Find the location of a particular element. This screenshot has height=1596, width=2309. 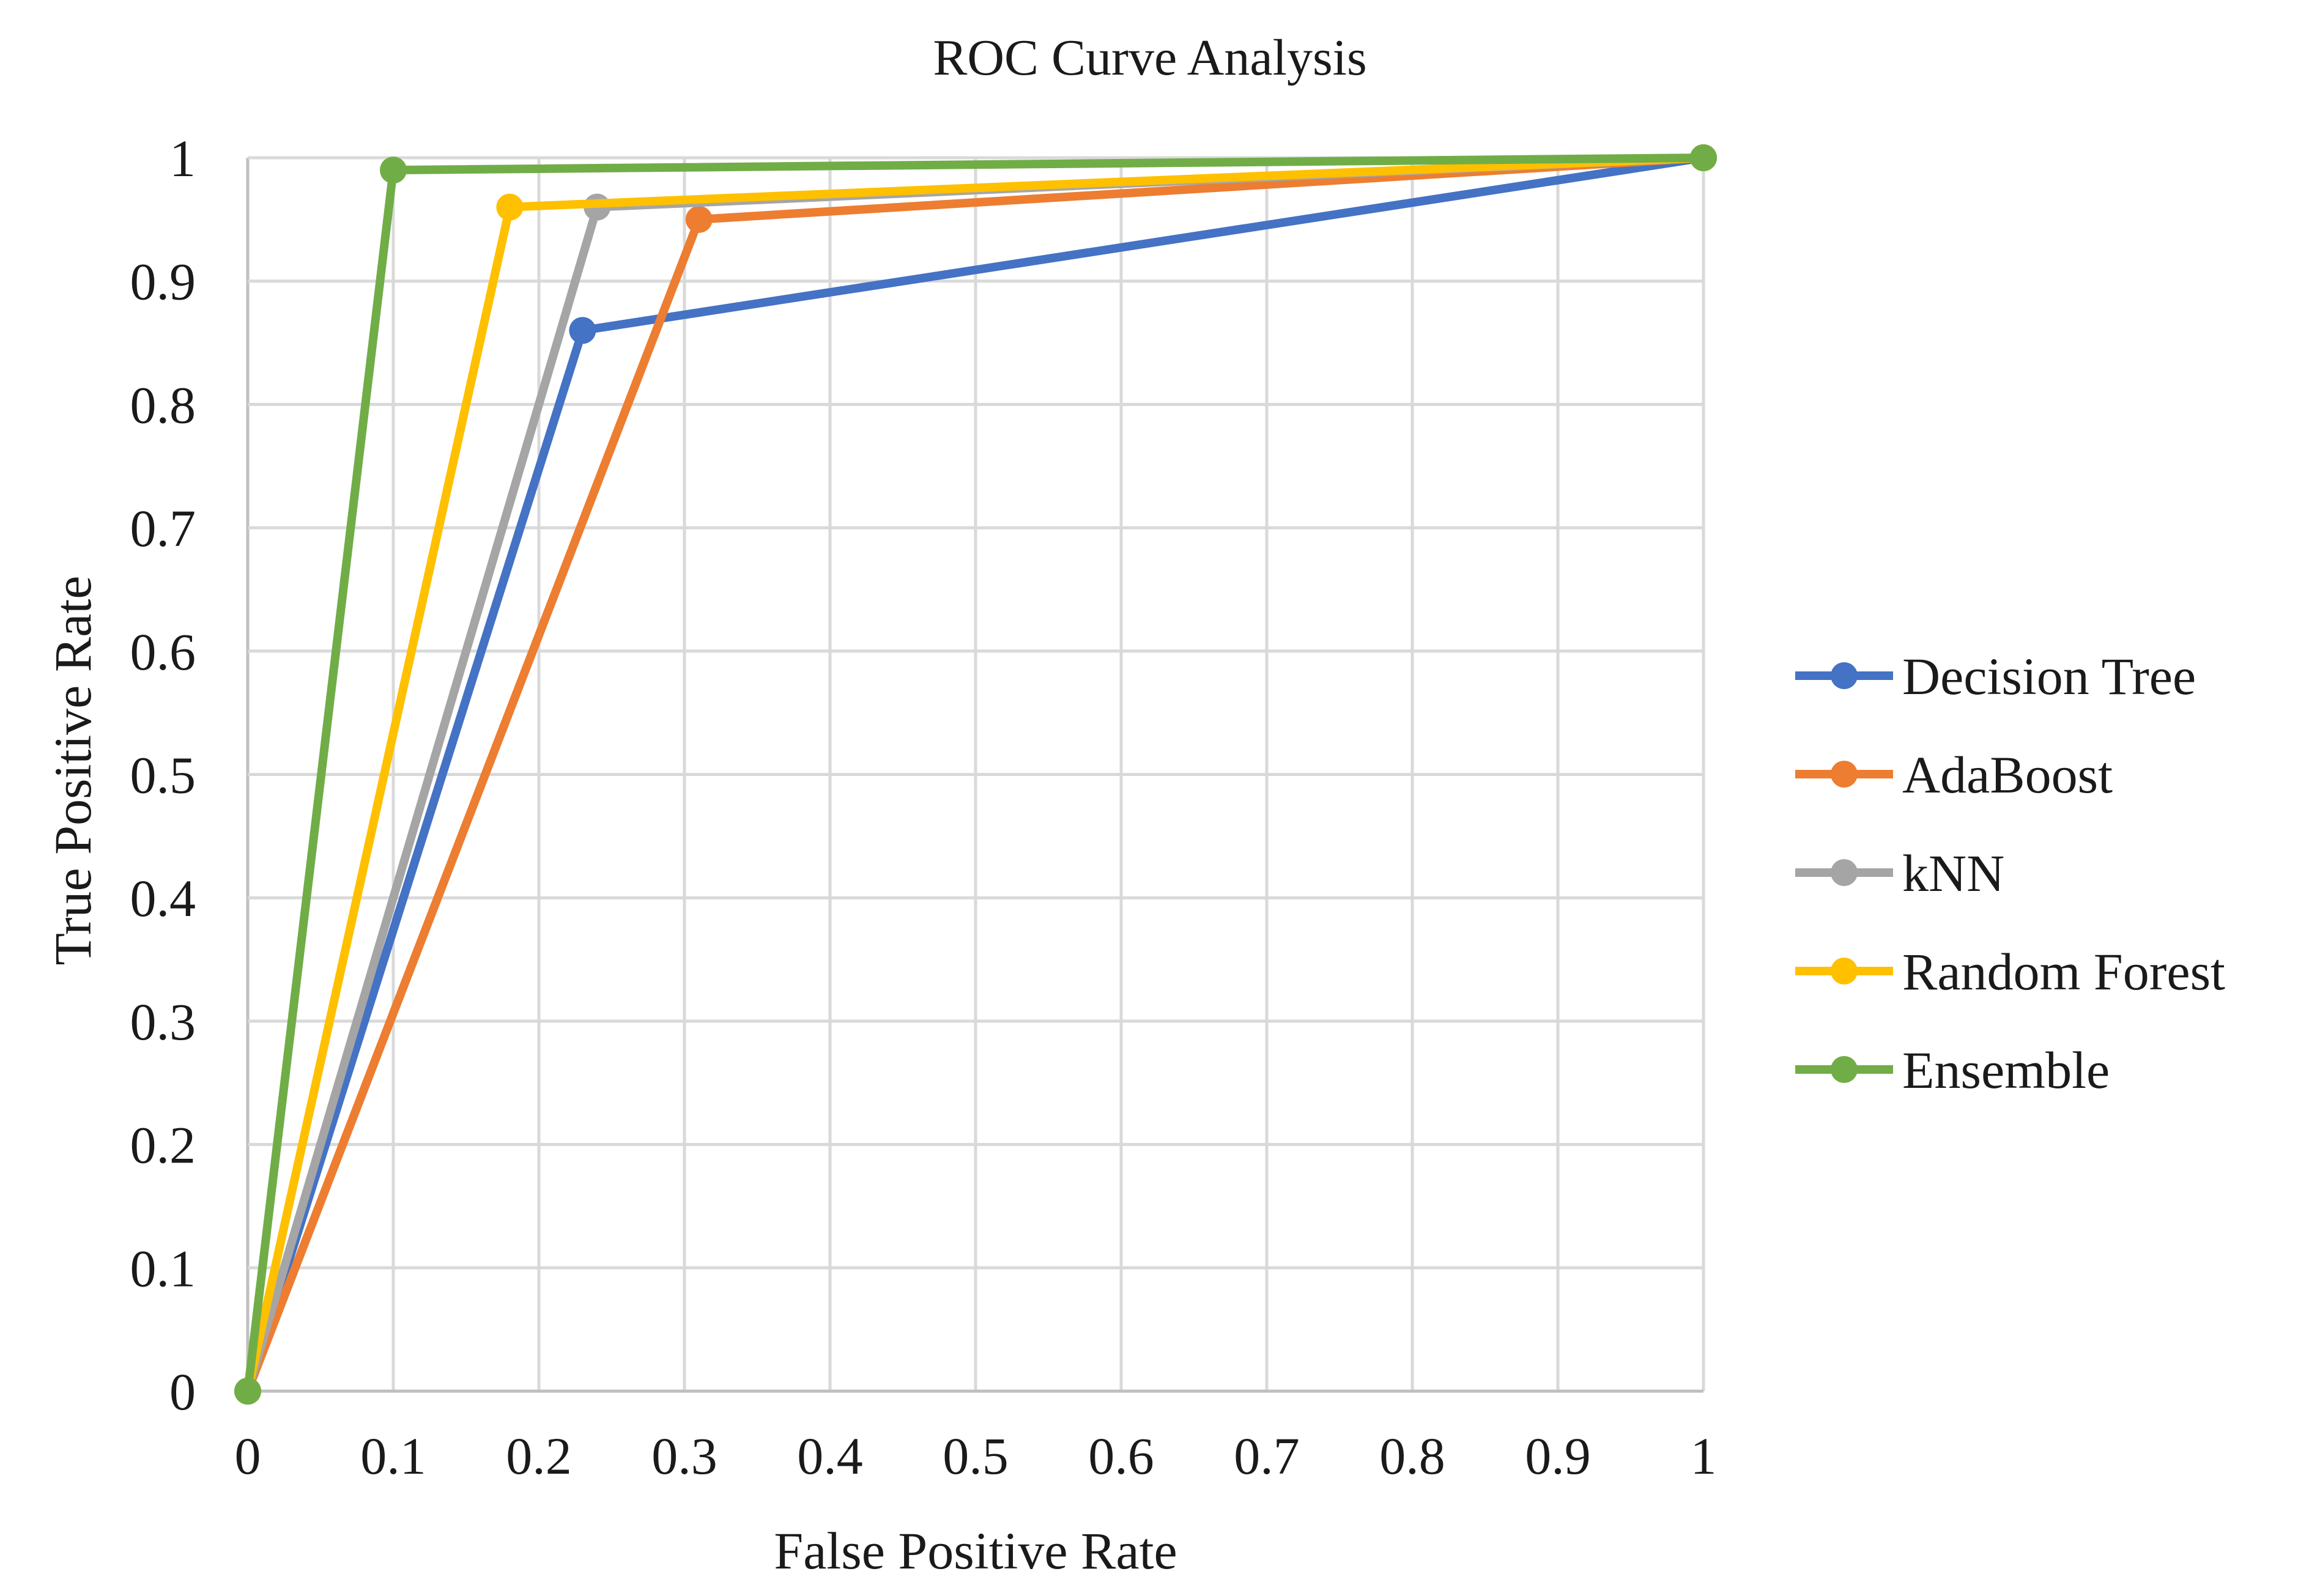

data-point-decision-tree is located at coordinates (582, 330).